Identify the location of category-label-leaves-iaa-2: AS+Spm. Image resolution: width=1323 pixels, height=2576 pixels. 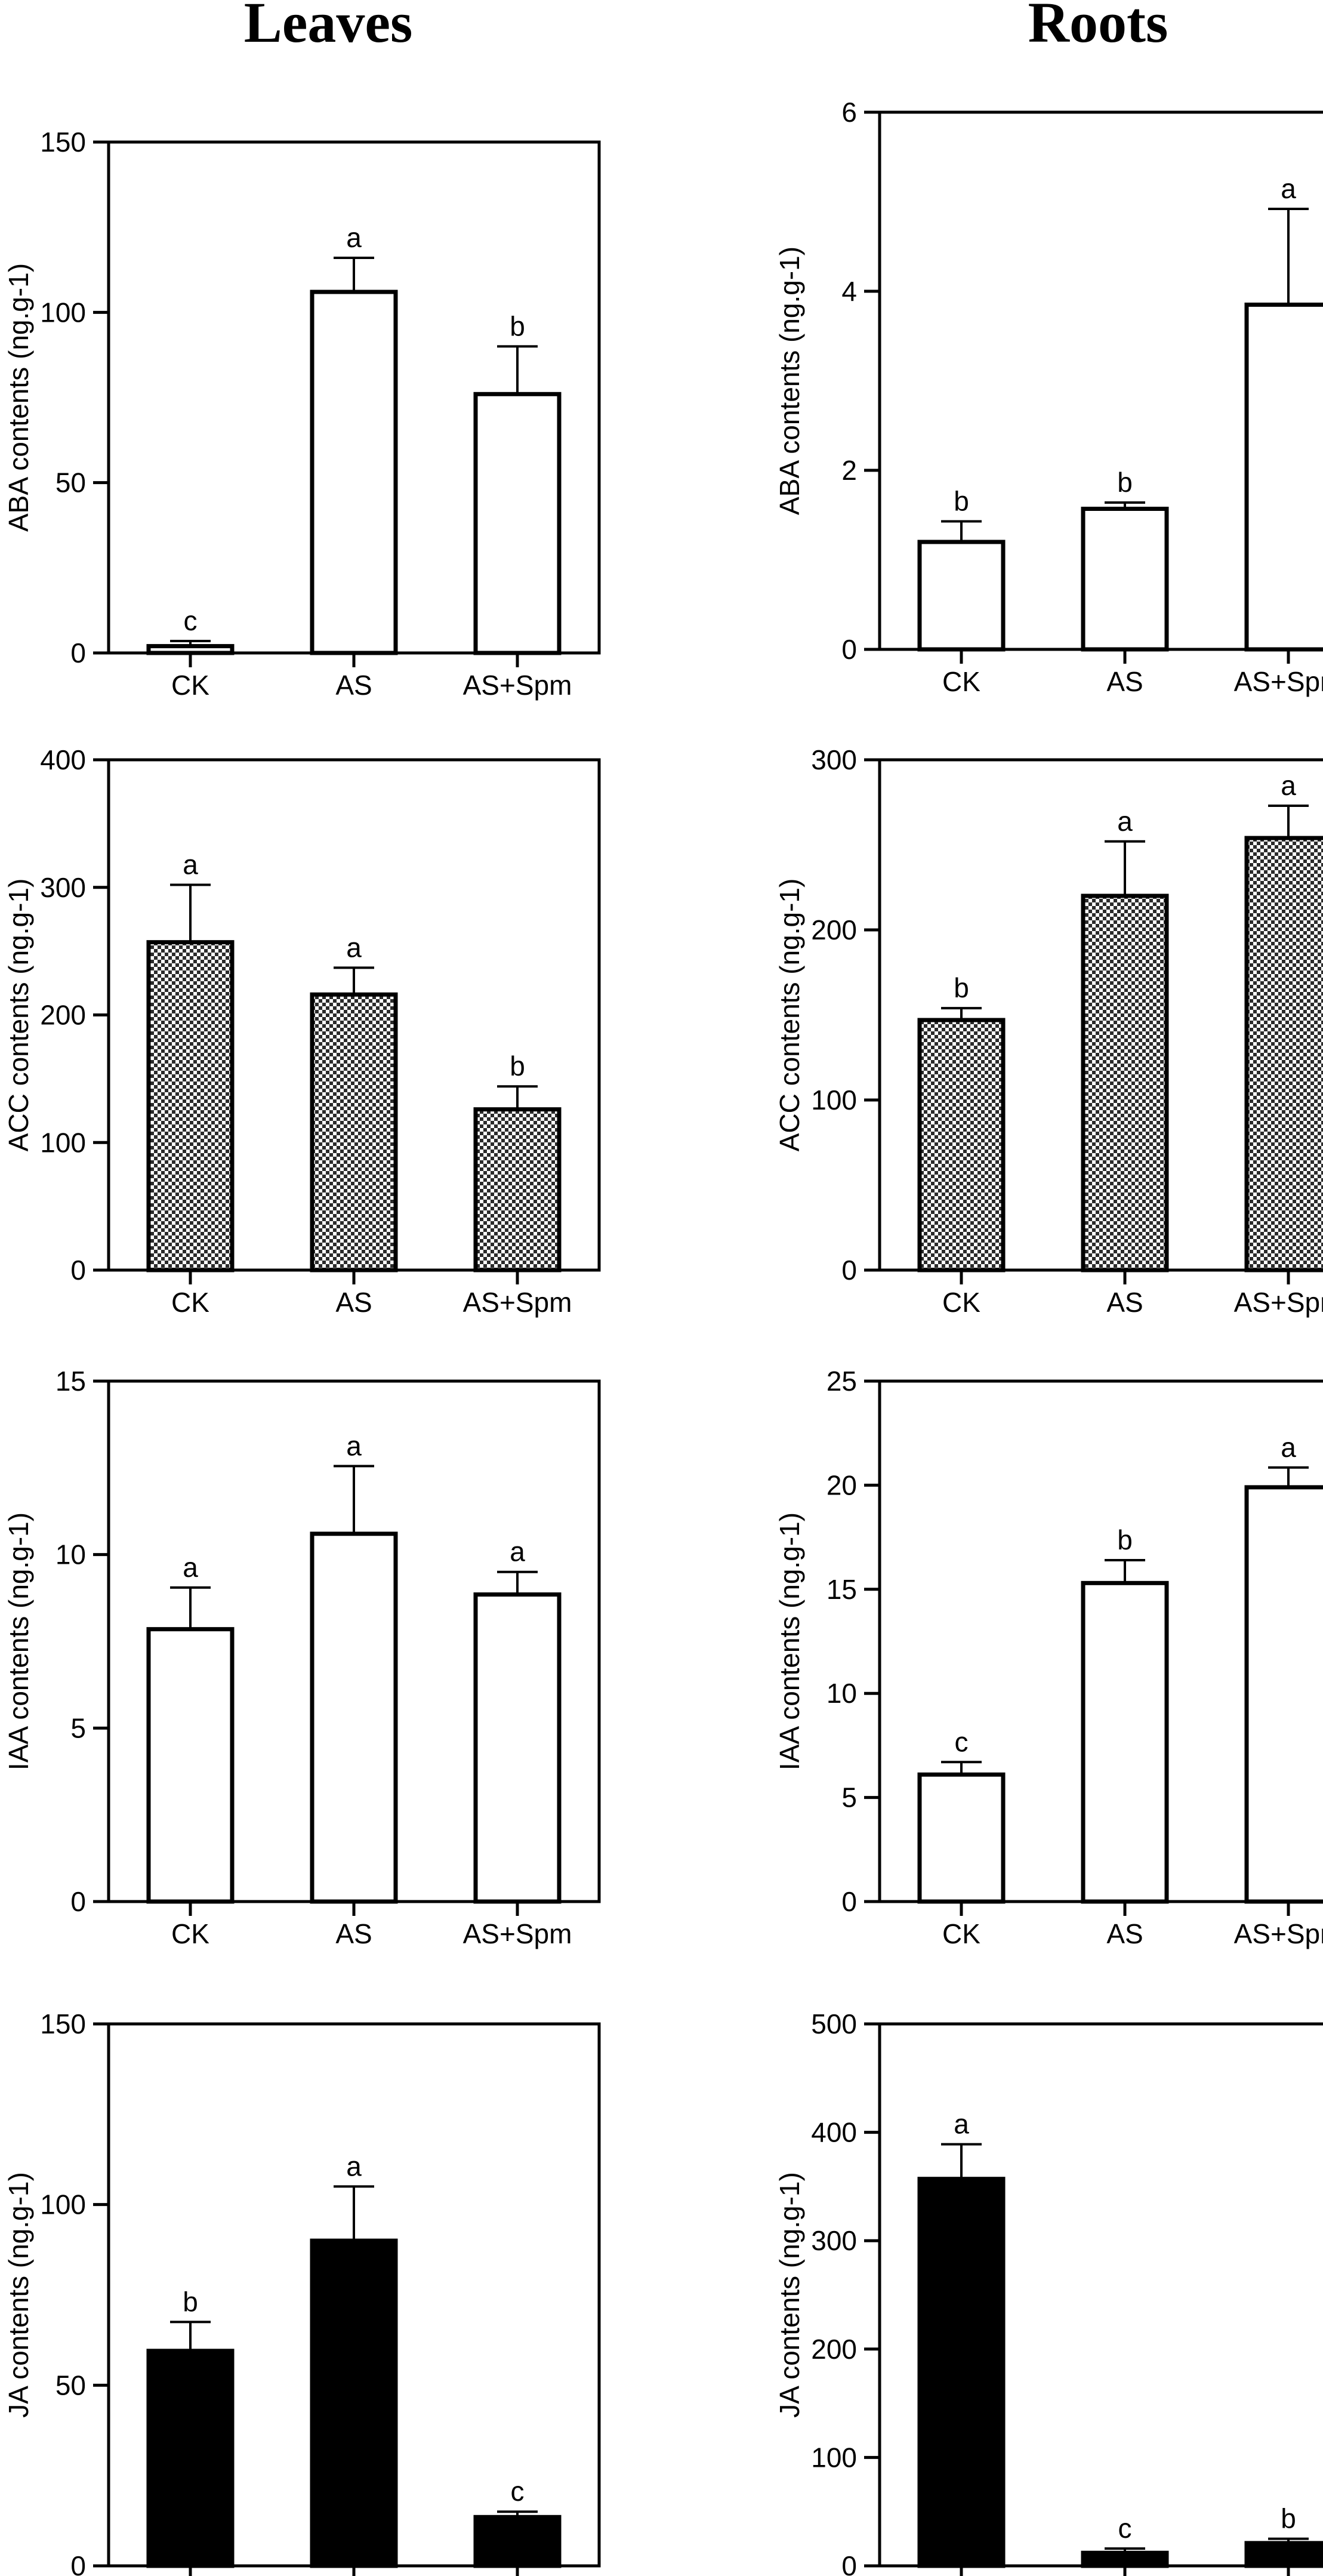
(517, 1933).